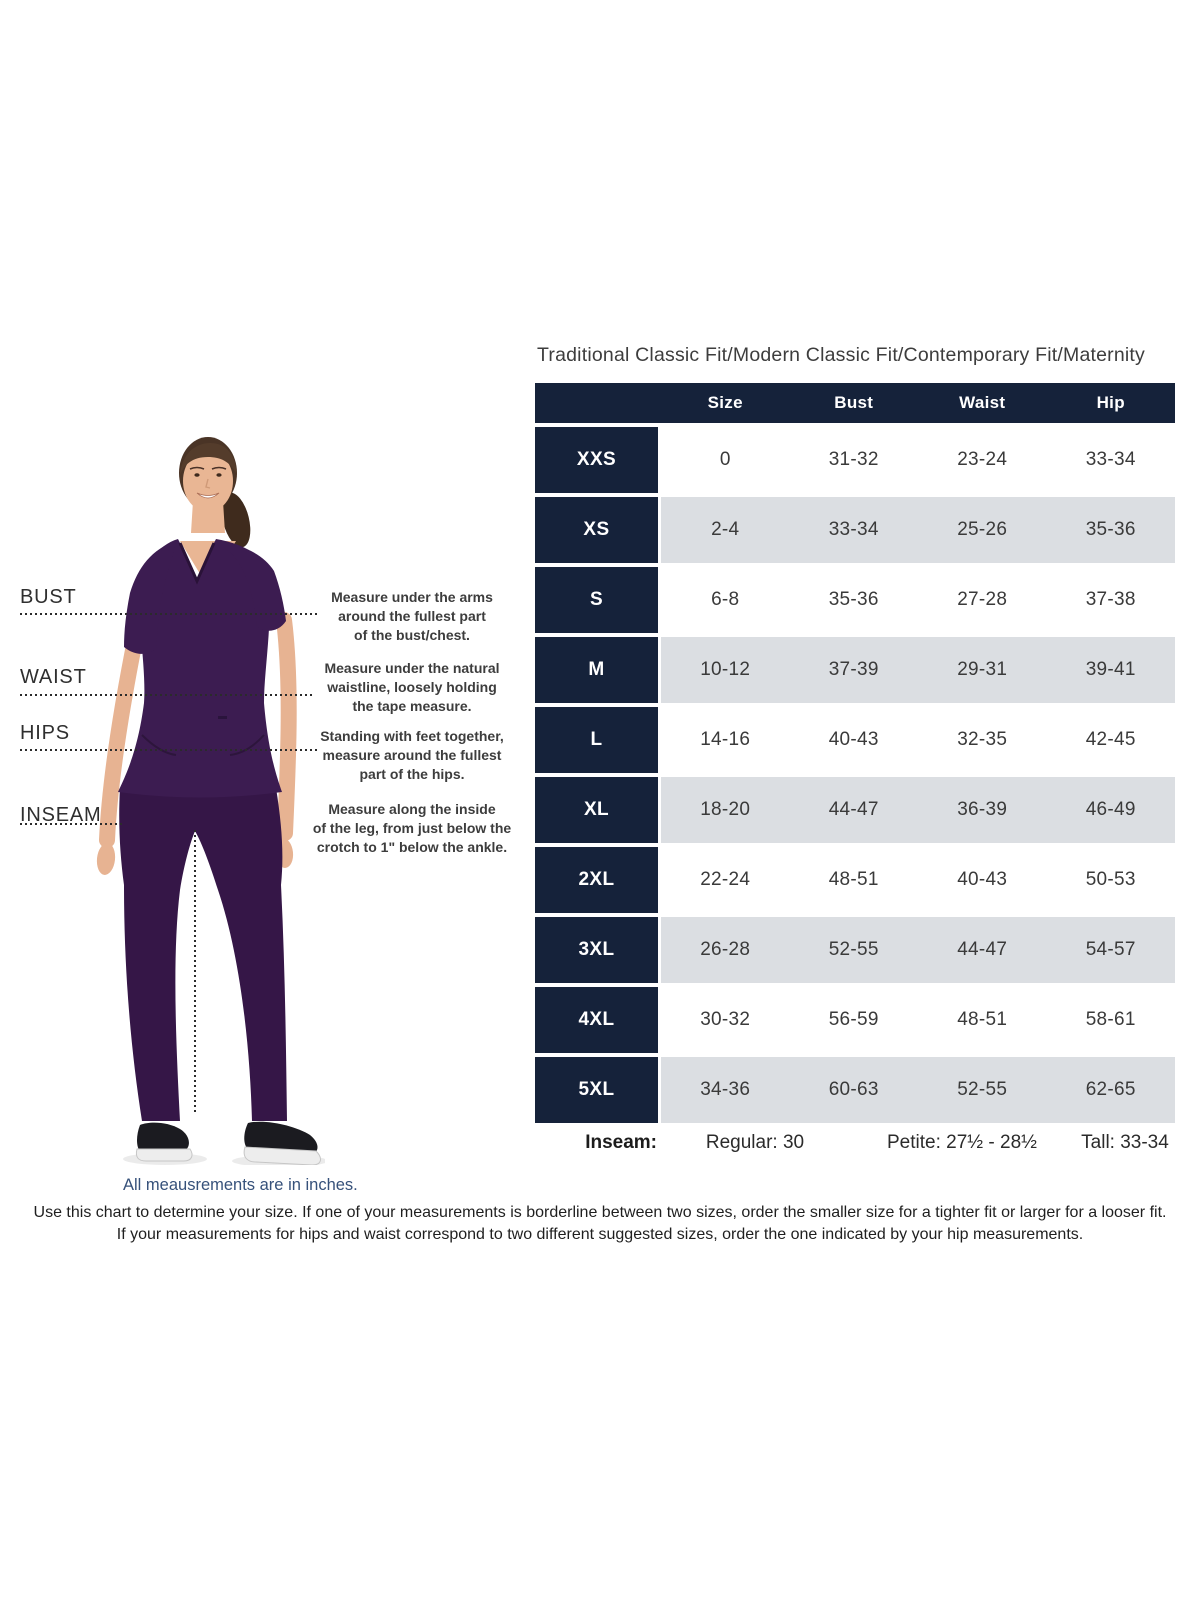 The image size is (1200, 1600). Describe the element at coordinates (166, 695) in the screenshot. I see `waist-dotted-line` at that location.